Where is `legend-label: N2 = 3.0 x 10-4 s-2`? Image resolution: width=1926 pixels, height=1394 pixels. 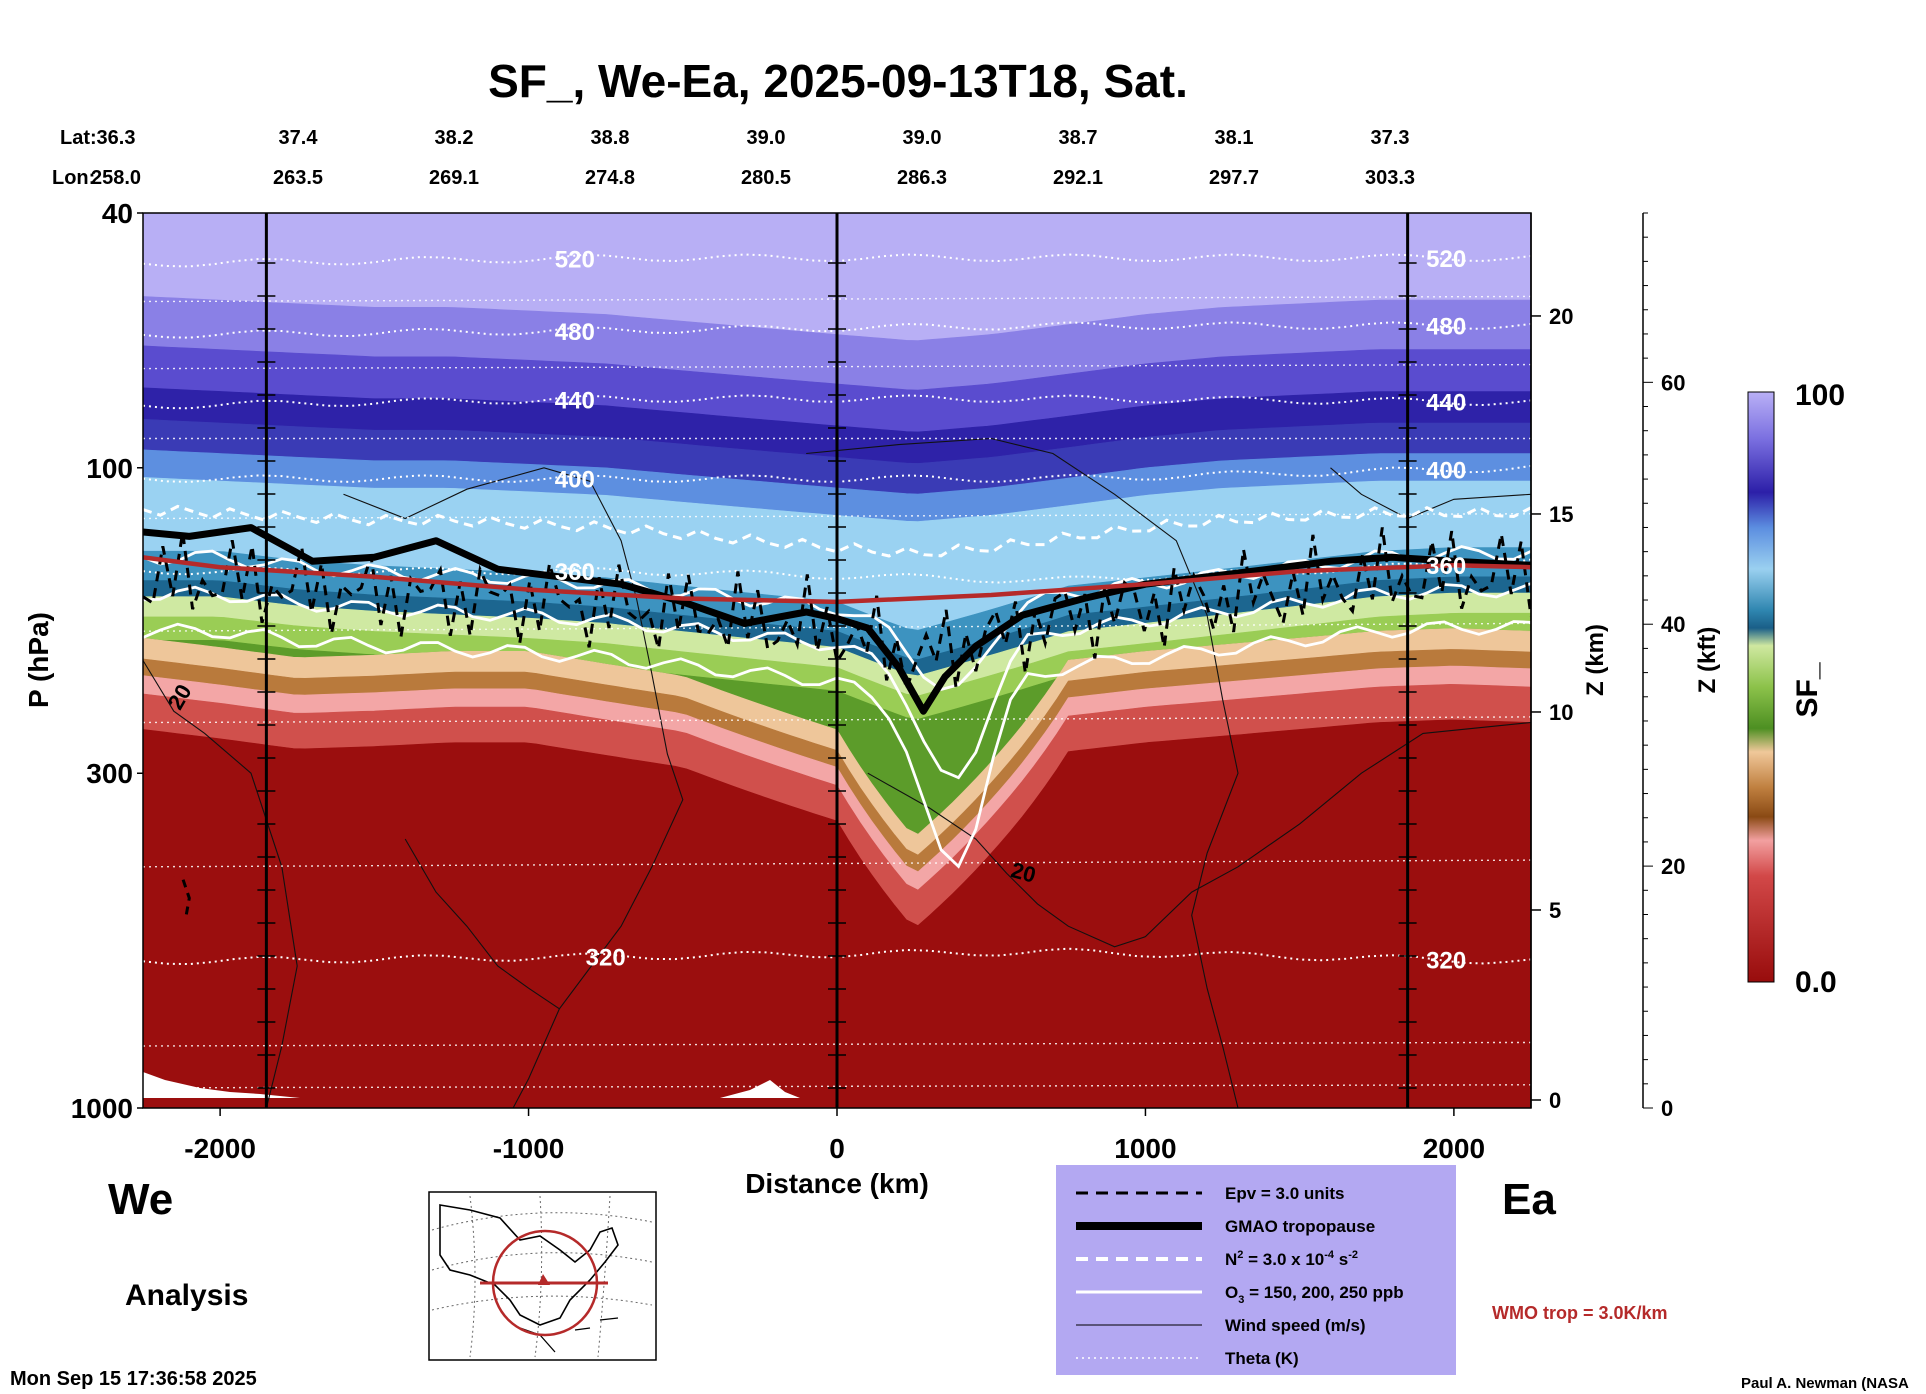
legend-label: N2 = 3.0 x 10-4 s-2 is located at coordinates (1291, 1259).